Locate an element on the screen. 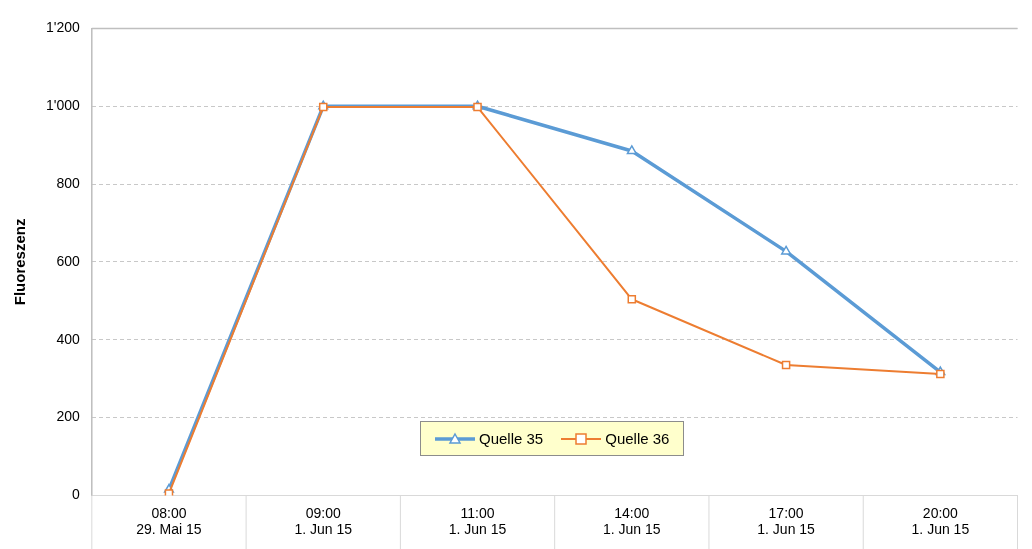 This screenshot has width=1032, height=549. legend-label: Quelle 36 is located at coordinates (637, 438).